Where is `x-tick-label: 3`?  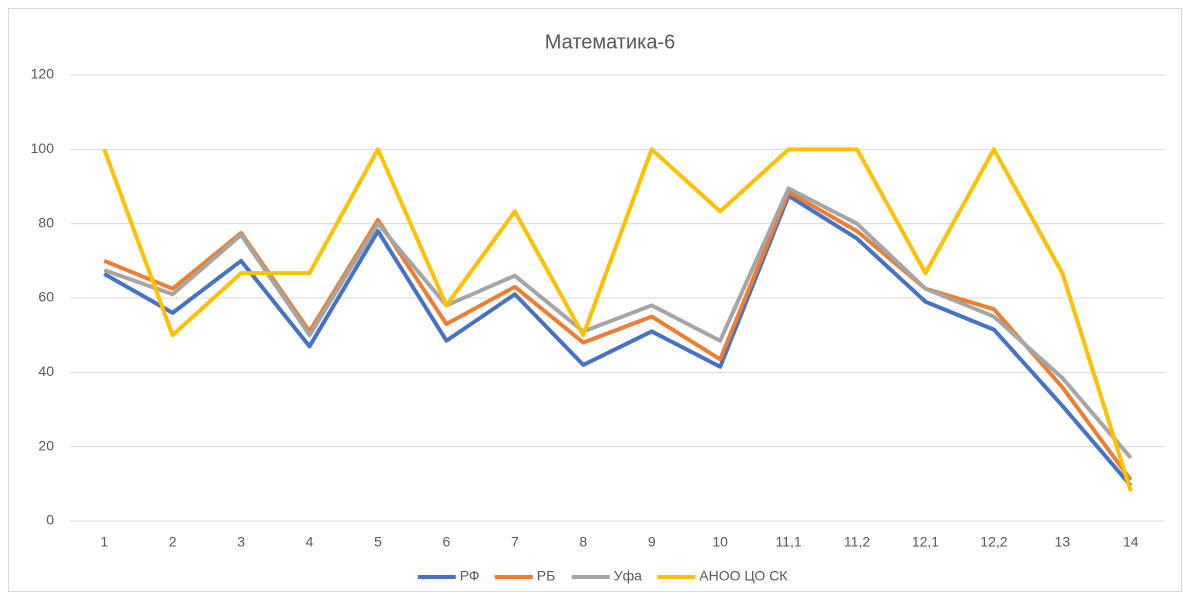 x-tick-label: 3 is located at coordinates (241, 542).